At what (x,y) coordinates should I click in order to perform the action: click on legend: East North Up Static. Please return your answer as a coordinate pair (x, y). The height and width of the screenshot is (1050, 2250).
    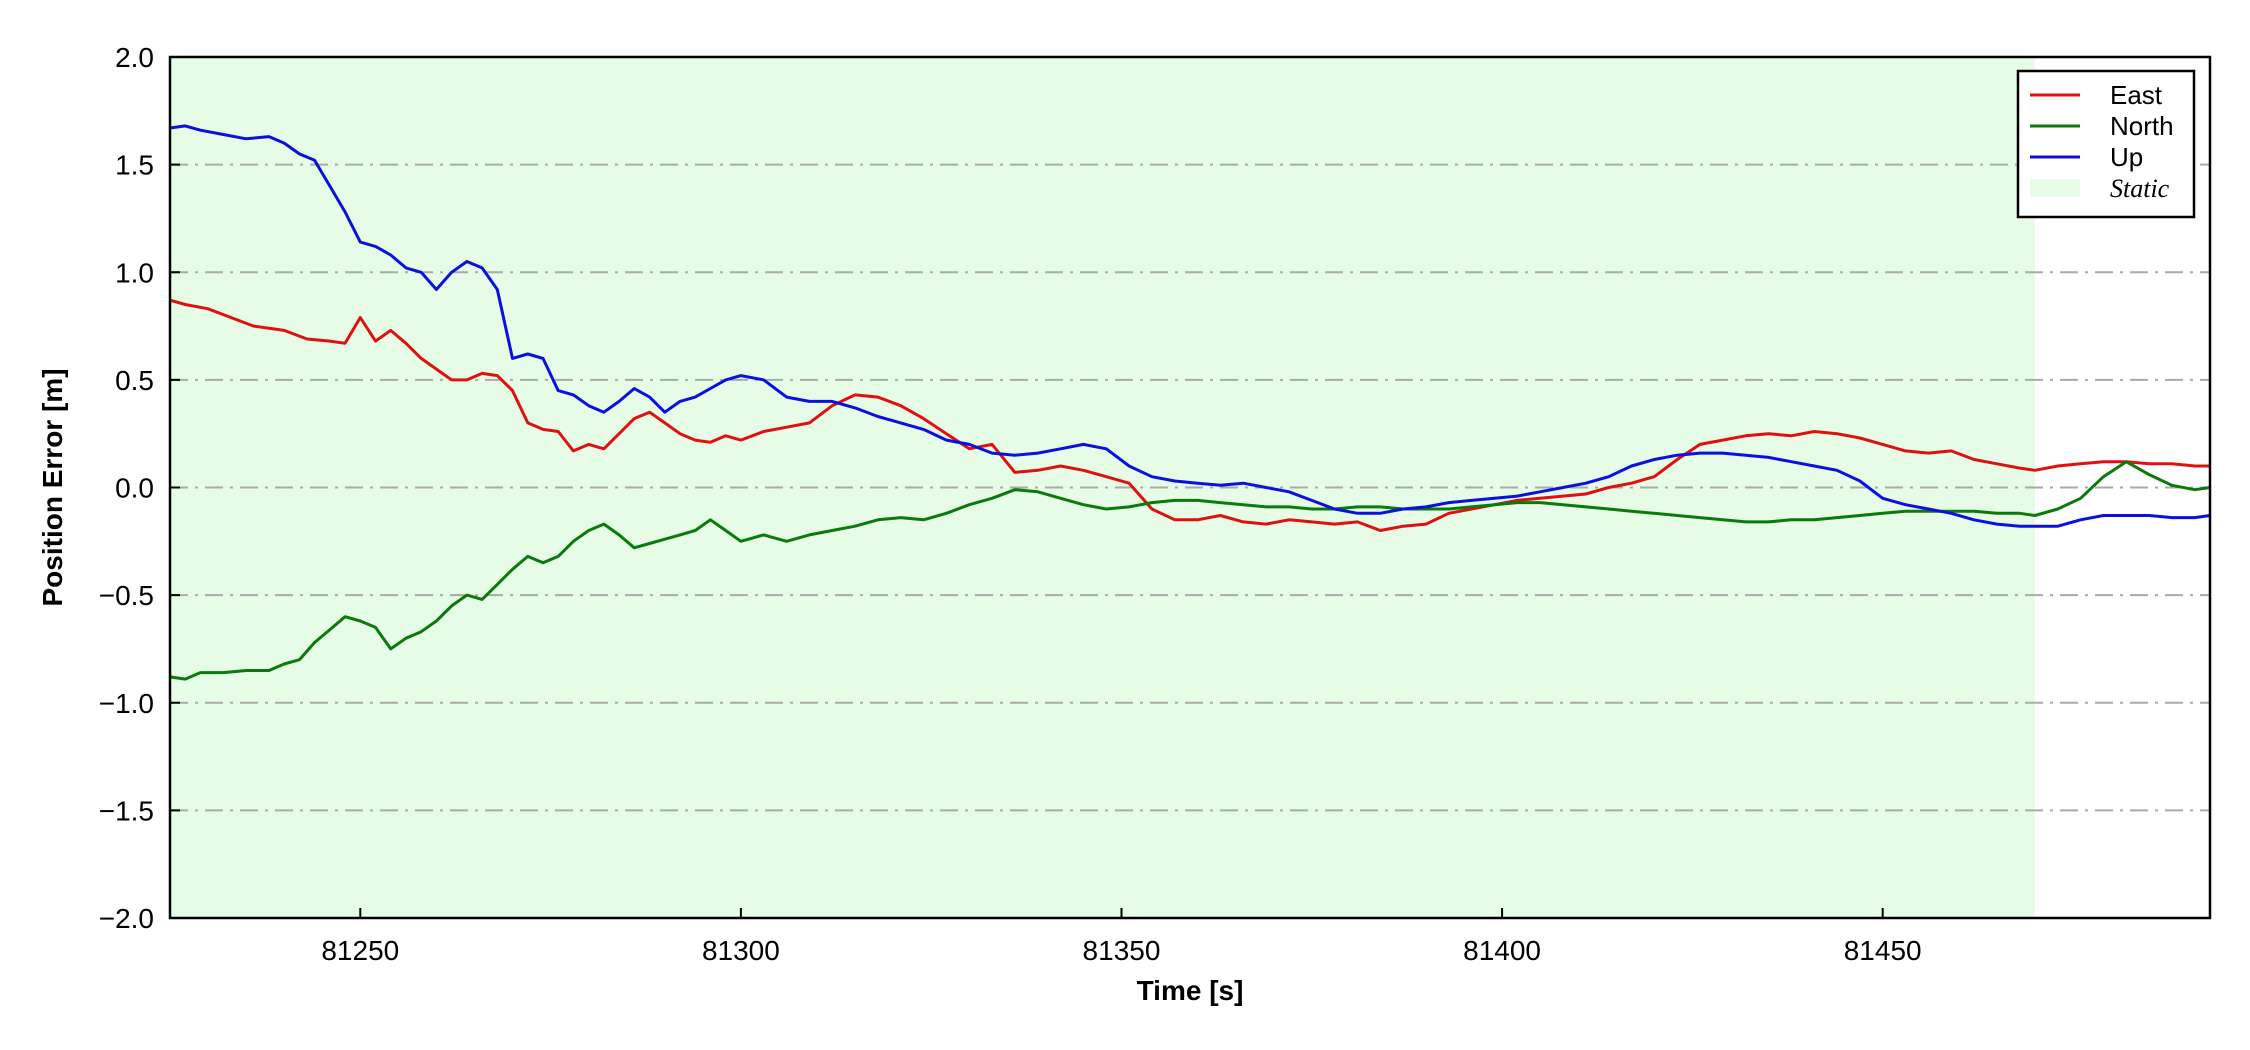
    Looking at the image, I should click on (2106, 144).